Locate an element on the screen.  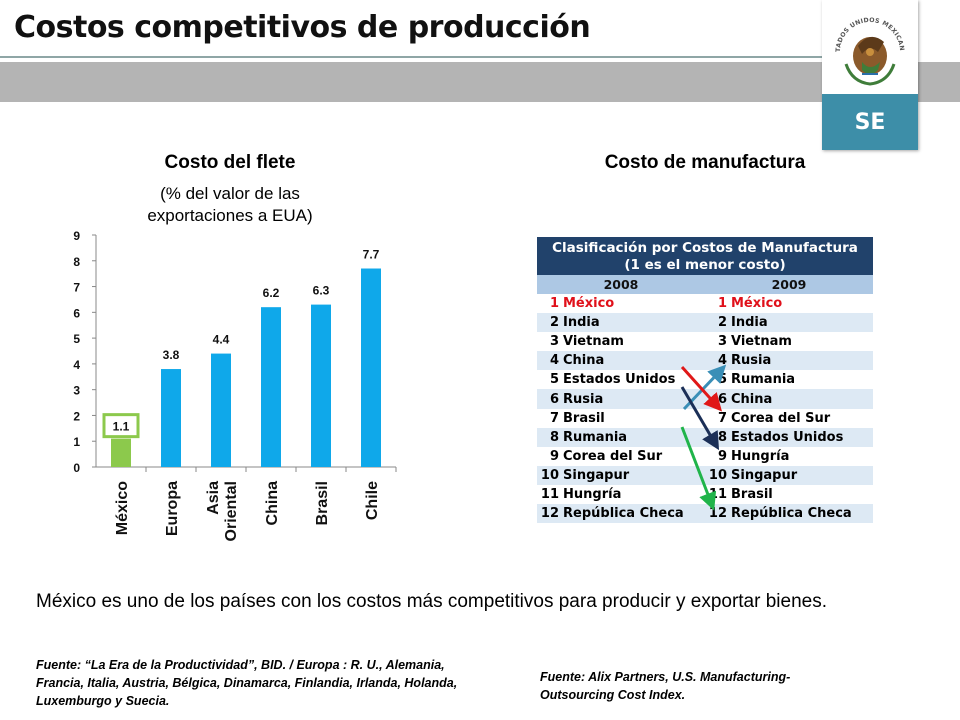
x-tick-label: México is located at coordinates (122, 508).